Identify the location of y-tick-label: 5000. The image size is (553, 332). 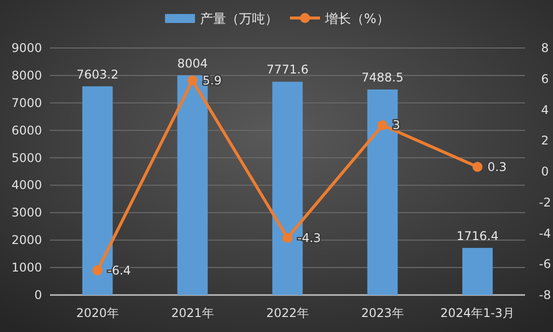
(26, 157).